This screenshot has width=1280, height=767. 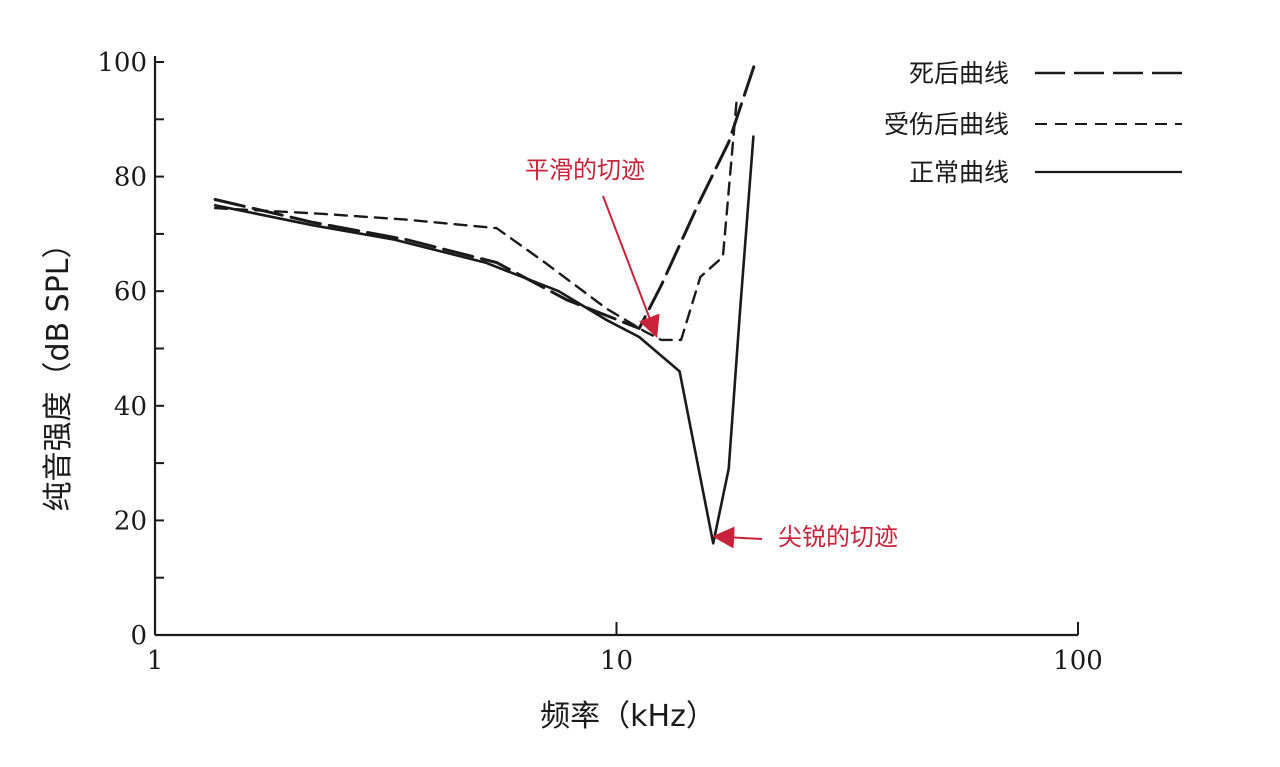 What do you see at coordinates (130, 521) in the screenshot?
I see `y-tick-label: 20` at bounding box center [130, 521].